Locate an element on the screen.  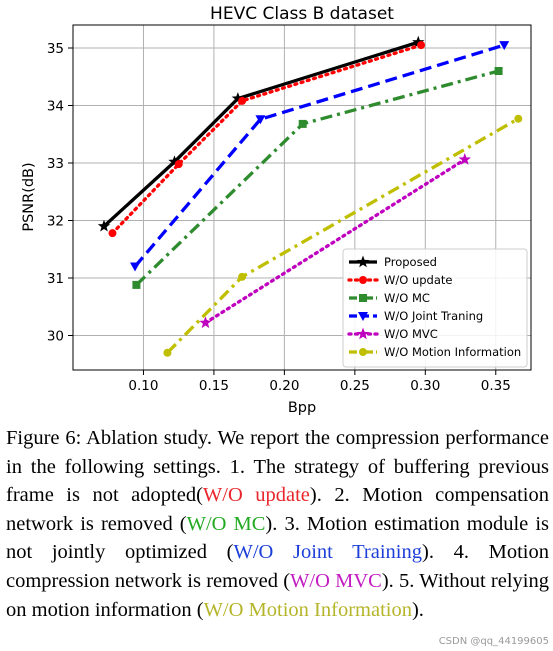
legend-entry: W/O MVC is located at coordinates (392, 334).